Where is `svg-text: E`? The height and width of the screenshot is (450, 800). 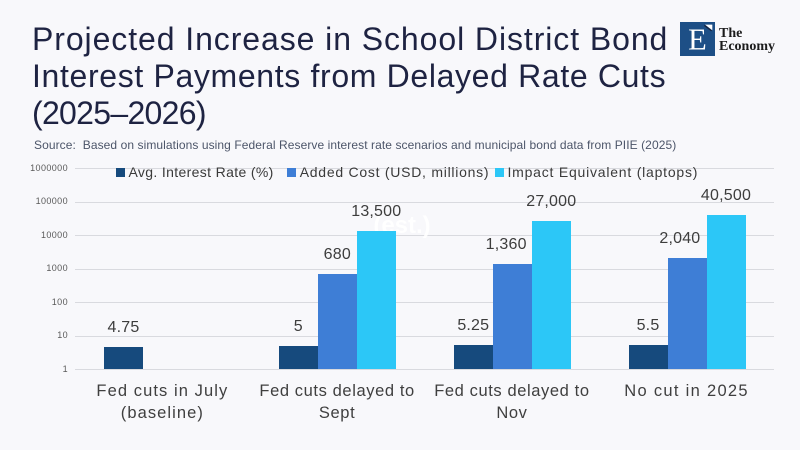 svg-text: E is located at coordinates (697, 39).